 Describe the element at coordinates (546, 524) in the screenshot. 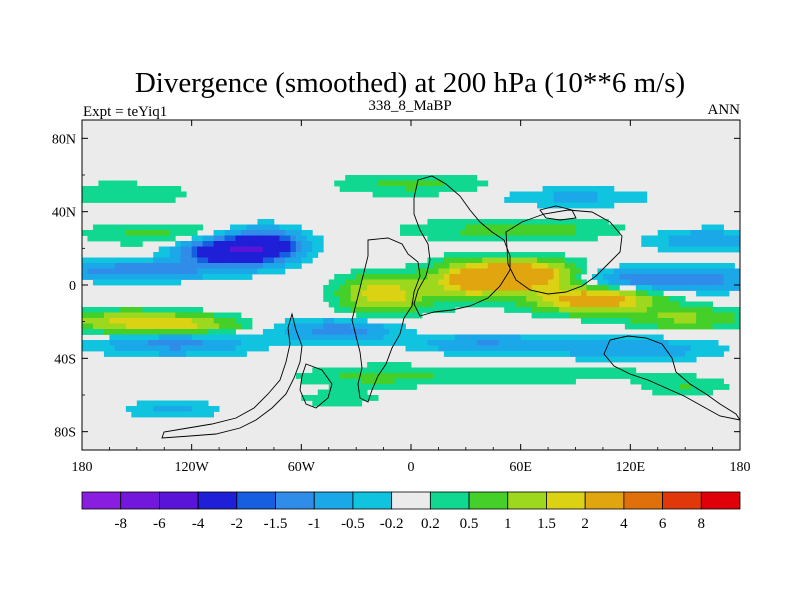

I see `colorbar-label: 1.5` at that location.